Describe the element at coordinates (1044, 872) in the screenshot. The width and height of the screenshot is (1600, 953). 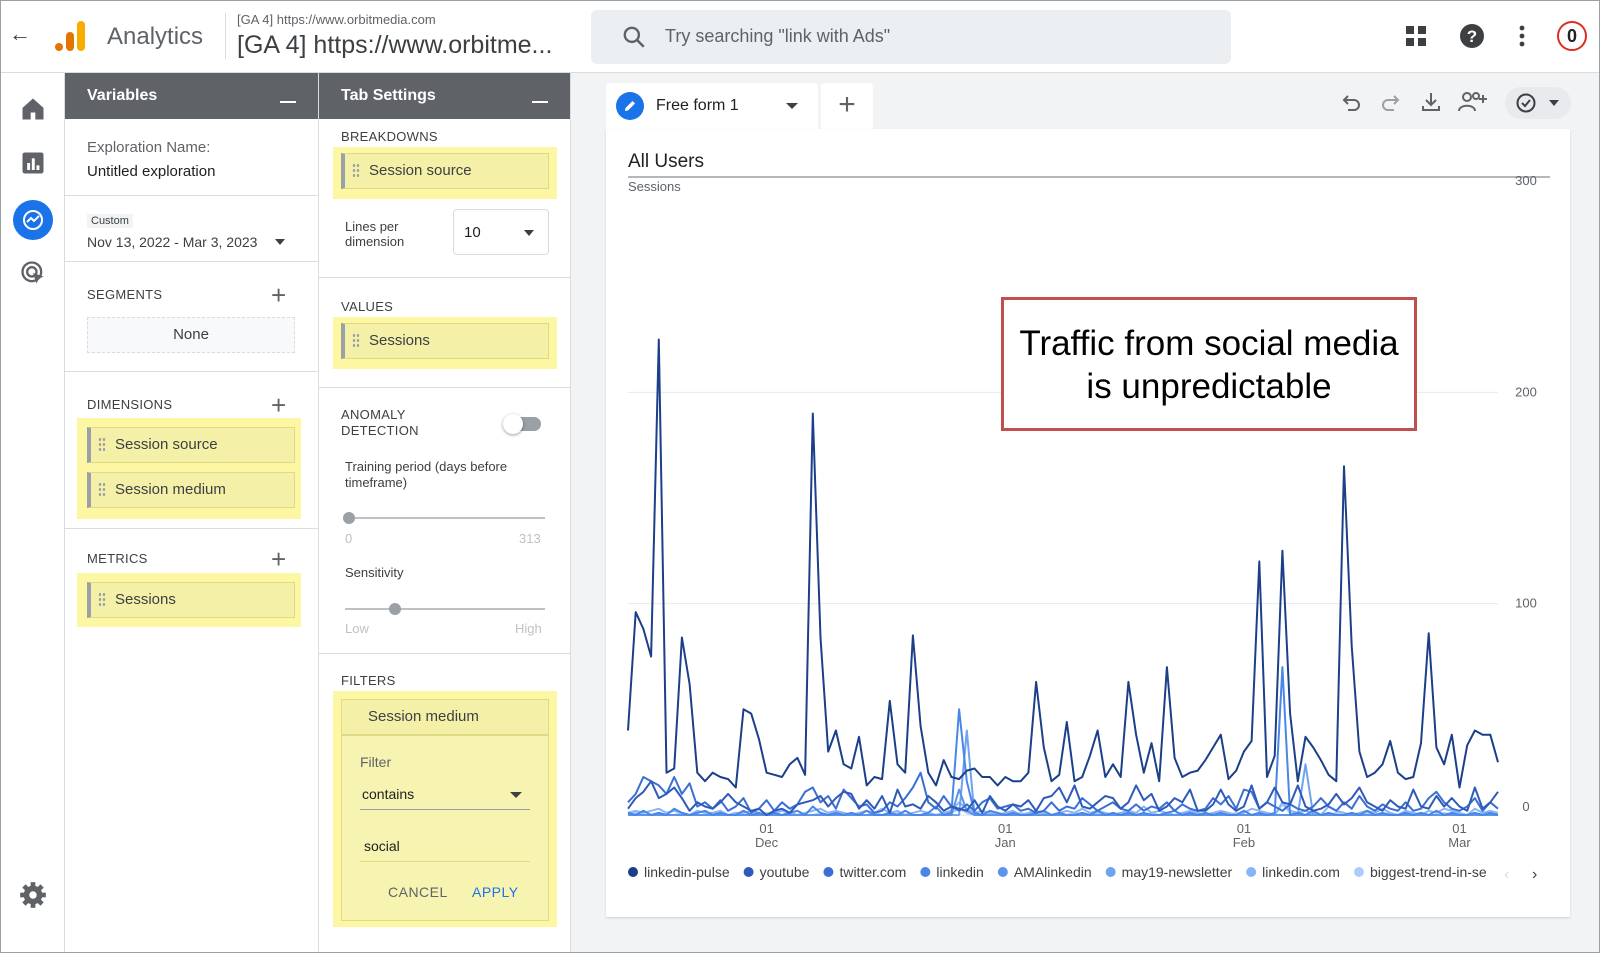
I see `legend-item: AMAlinkedin` at that location.